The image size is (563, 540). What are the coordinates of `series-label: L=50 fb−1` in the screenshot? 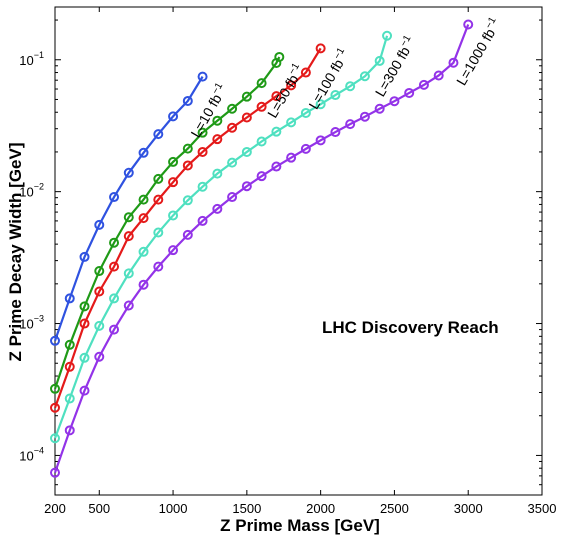 It's located at (285, 91).